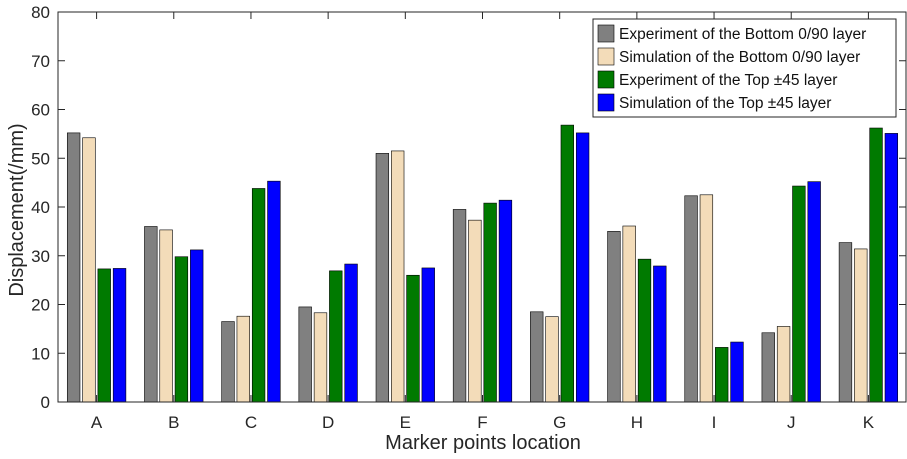  What do you see at coordinates (40, 305) in the screenshot?
I see `y-tick-label: 20` at bounding box center [40, 305].